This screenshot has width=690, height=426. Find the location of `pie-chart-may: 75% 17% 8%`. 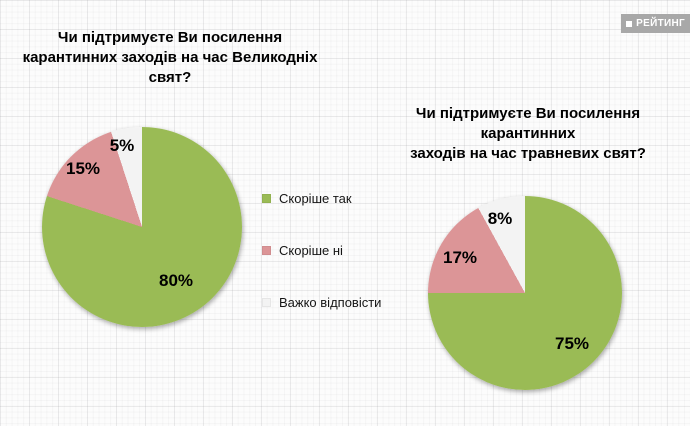

pie-chart-may: 75% 17% 8% is located at coordinates (525, 293).